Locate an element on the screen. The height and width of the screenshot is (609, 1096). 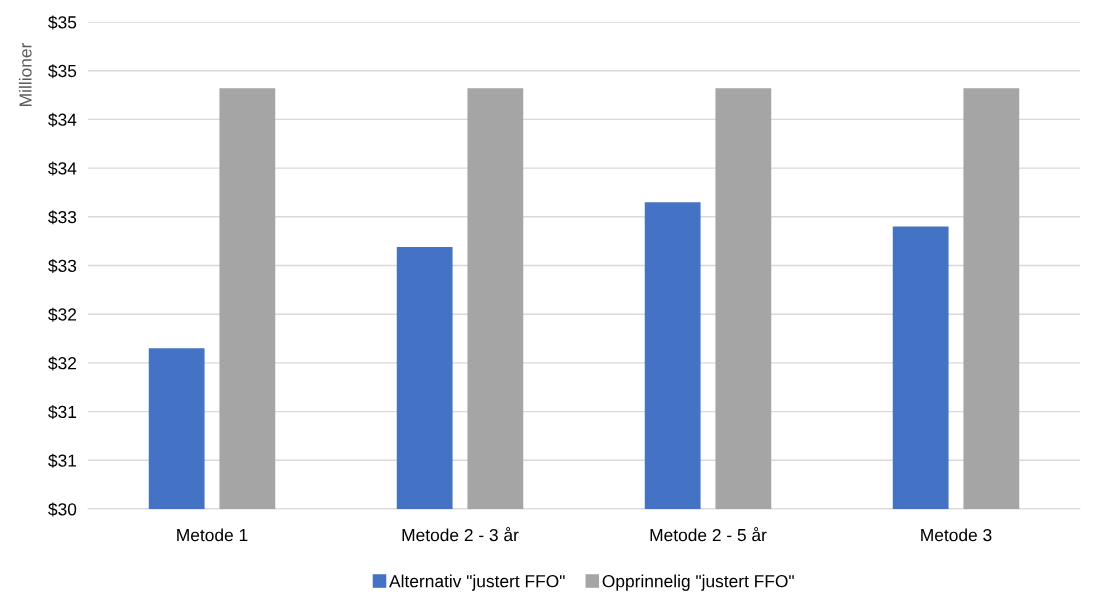
y-axis-title: Millioner is located at coordinates (25, 74).